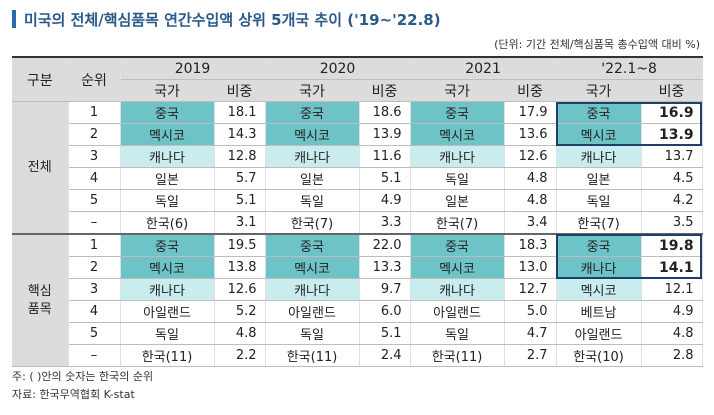 The height and width of the screenshot is (415, 714). I want to click on share-cell: 2.4, so click(385, 355).